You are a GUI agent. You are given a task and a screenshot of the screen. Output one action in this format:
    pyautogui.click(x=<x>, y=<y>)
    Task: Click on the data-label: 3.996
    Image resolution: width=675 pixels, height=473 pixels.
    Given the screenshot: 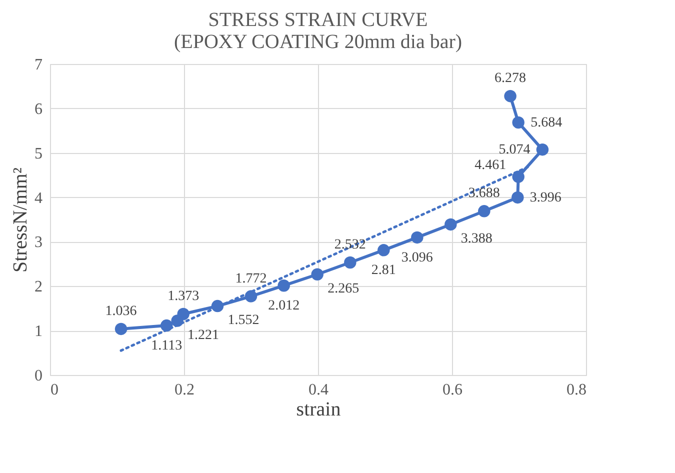 What is the action you would take?
    pyautogui.click(x=546, y=198)
    